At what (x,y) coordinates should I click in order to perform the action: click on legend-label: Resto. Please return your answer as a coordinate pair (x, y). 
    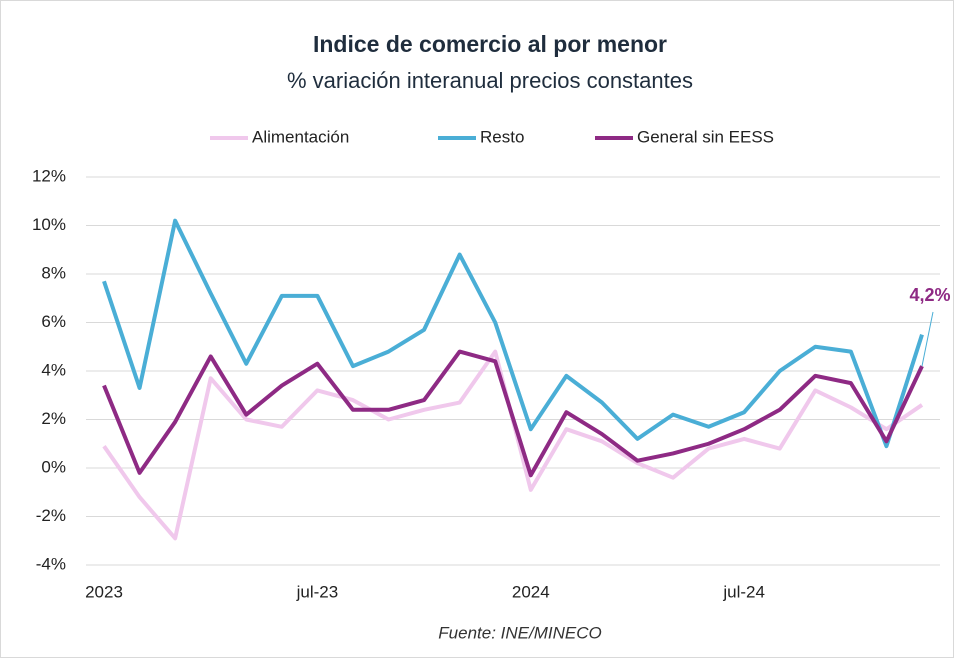
    Looking at the image, I should click on (502, 136).